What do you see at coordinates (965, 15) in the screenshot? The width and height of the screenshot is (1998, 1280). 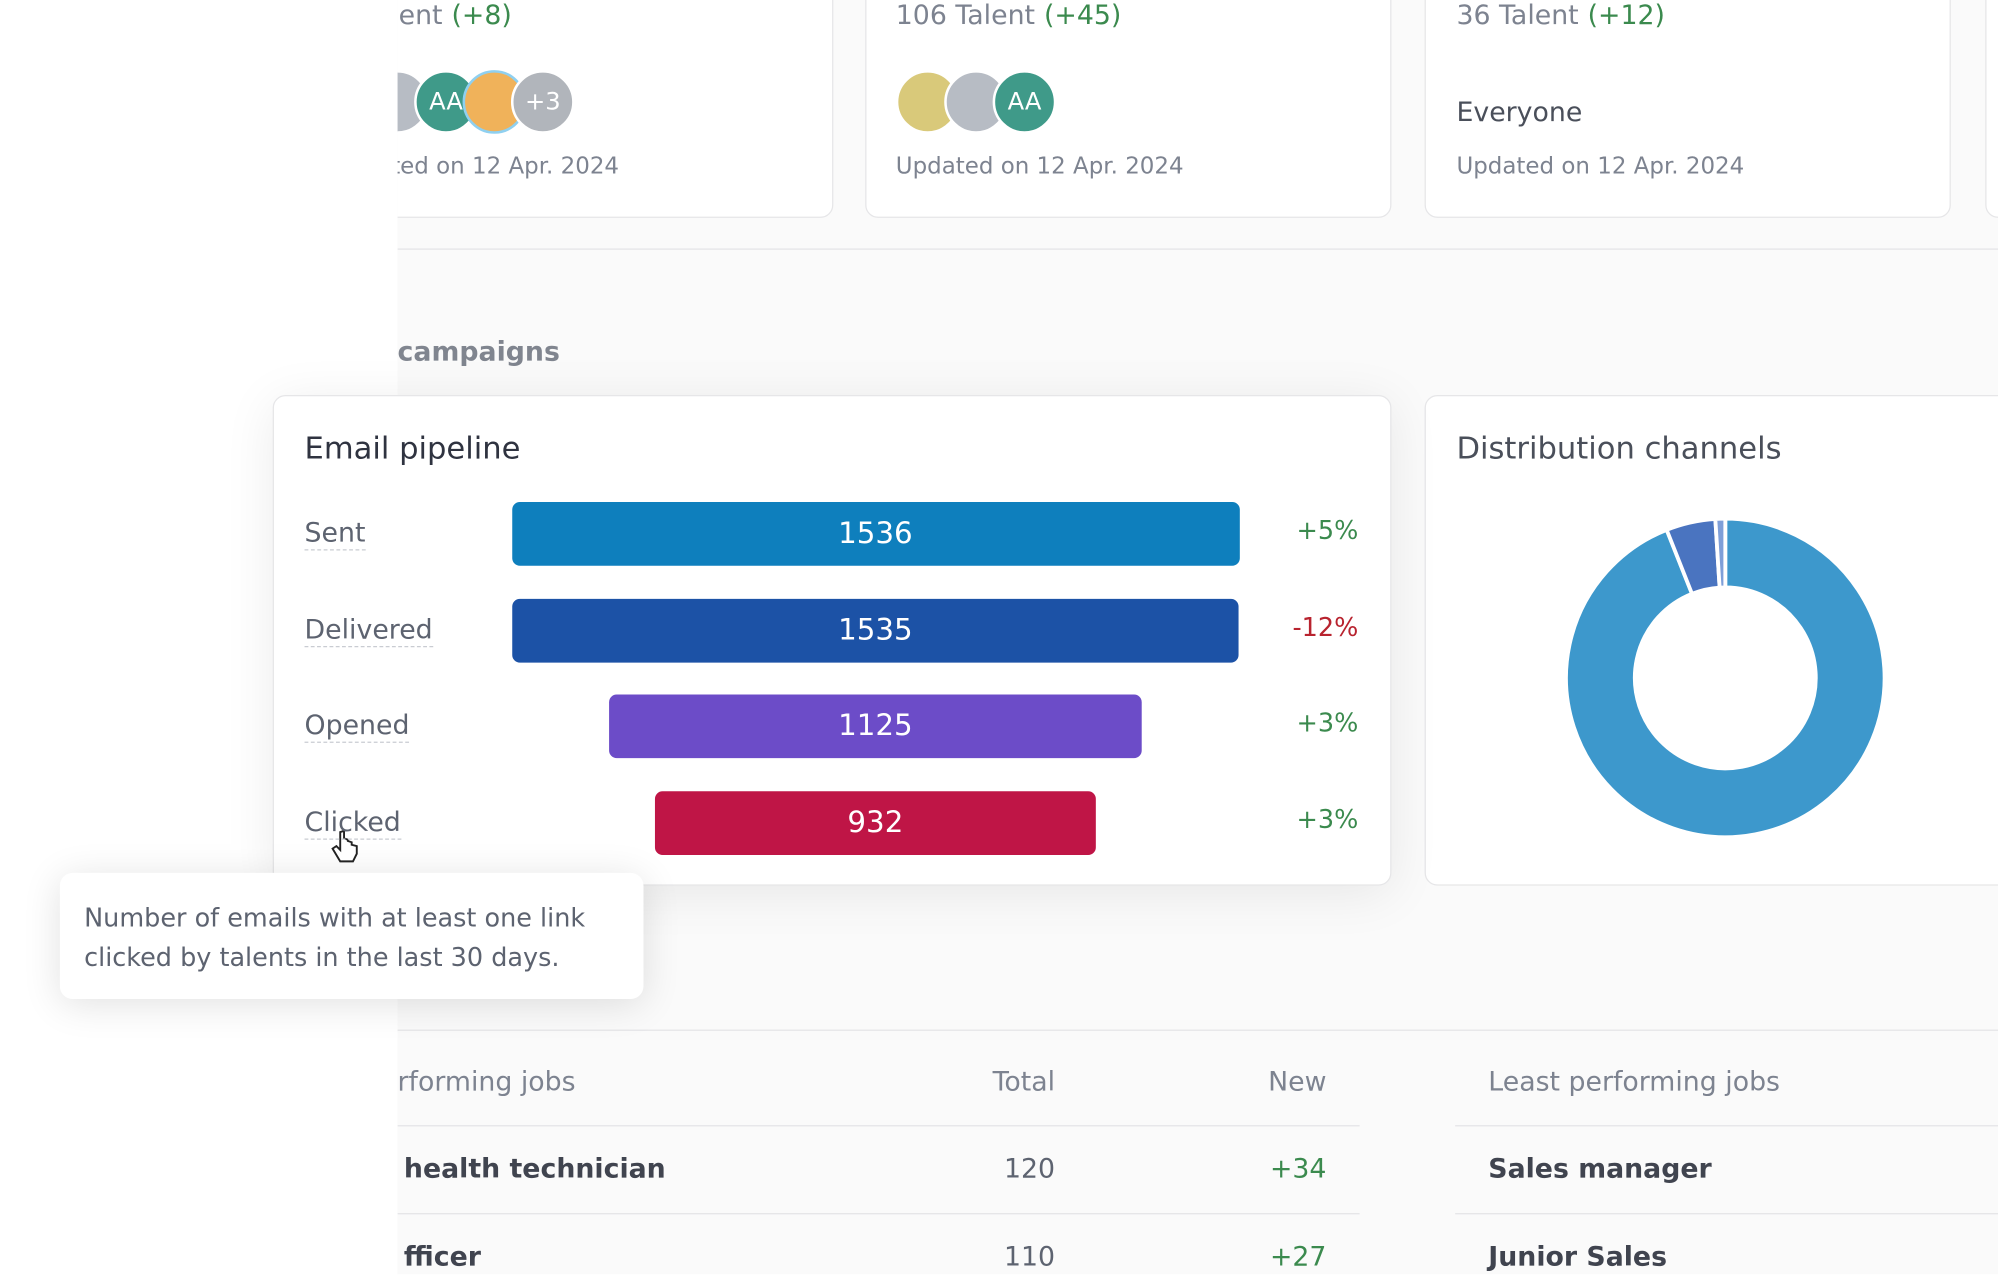 I see `talent-label: 106 Talent` at bounding box center [965, 15].